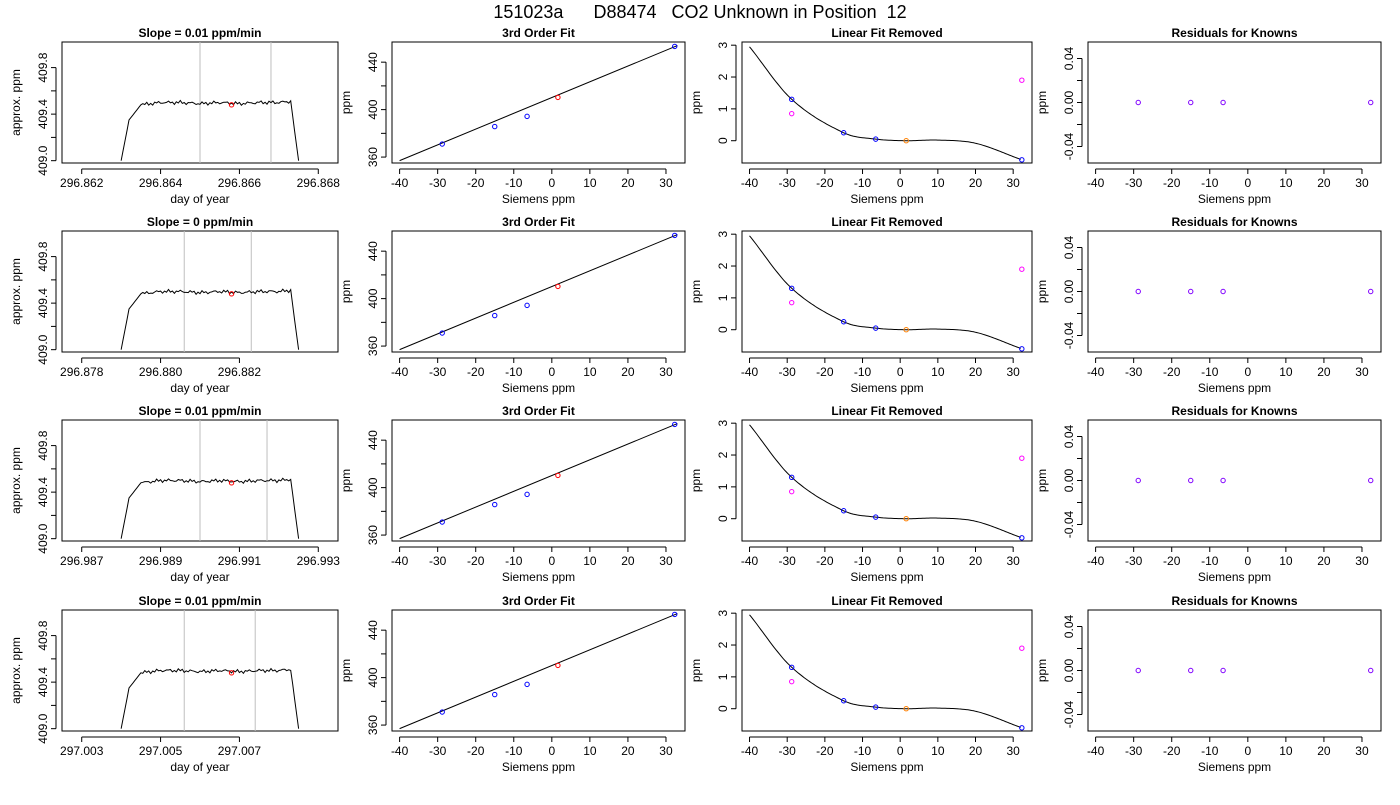  Describe the element at coordinates (514, 183) in the screenshot. I see `row1-fit-xtick-label-3: -10` at that location.